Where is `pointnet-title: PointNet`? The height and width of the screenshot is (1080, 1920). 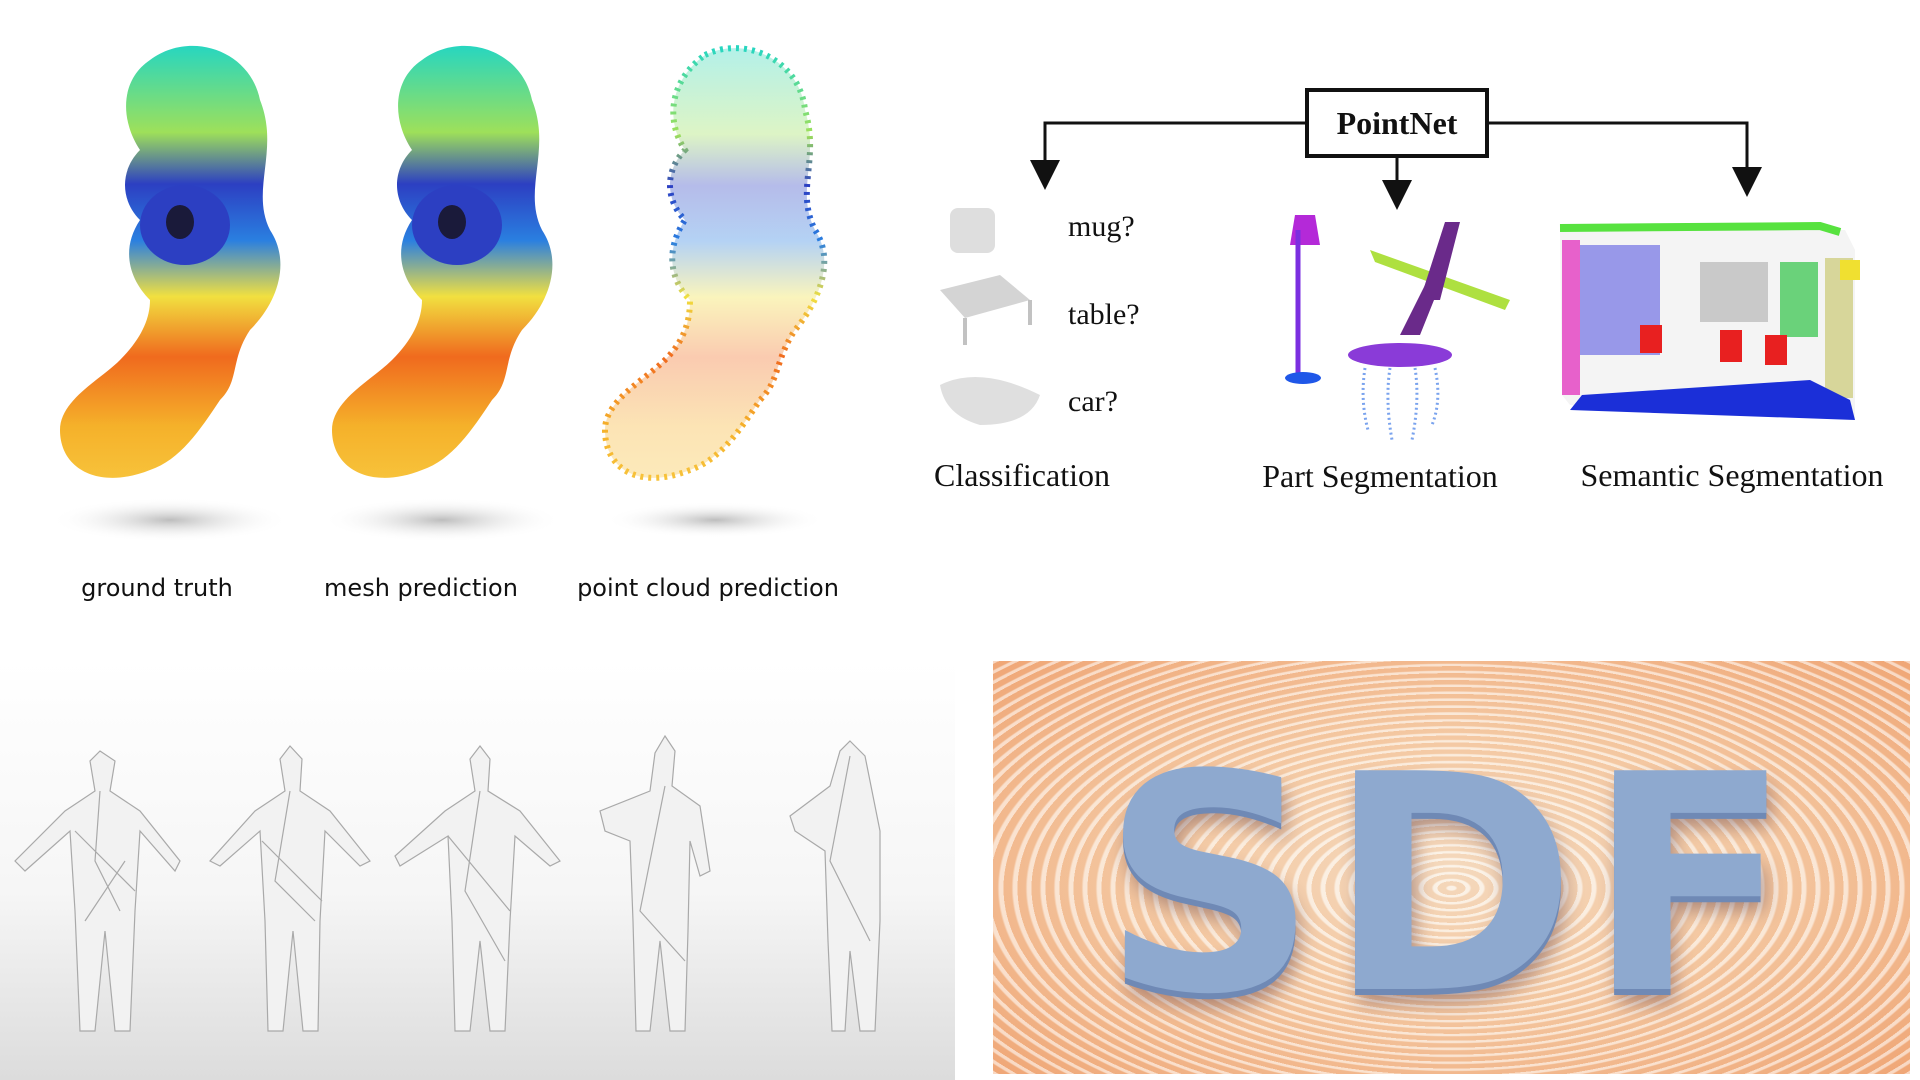 pointnet-title: PointNet is located at coordinates (1397, 122).